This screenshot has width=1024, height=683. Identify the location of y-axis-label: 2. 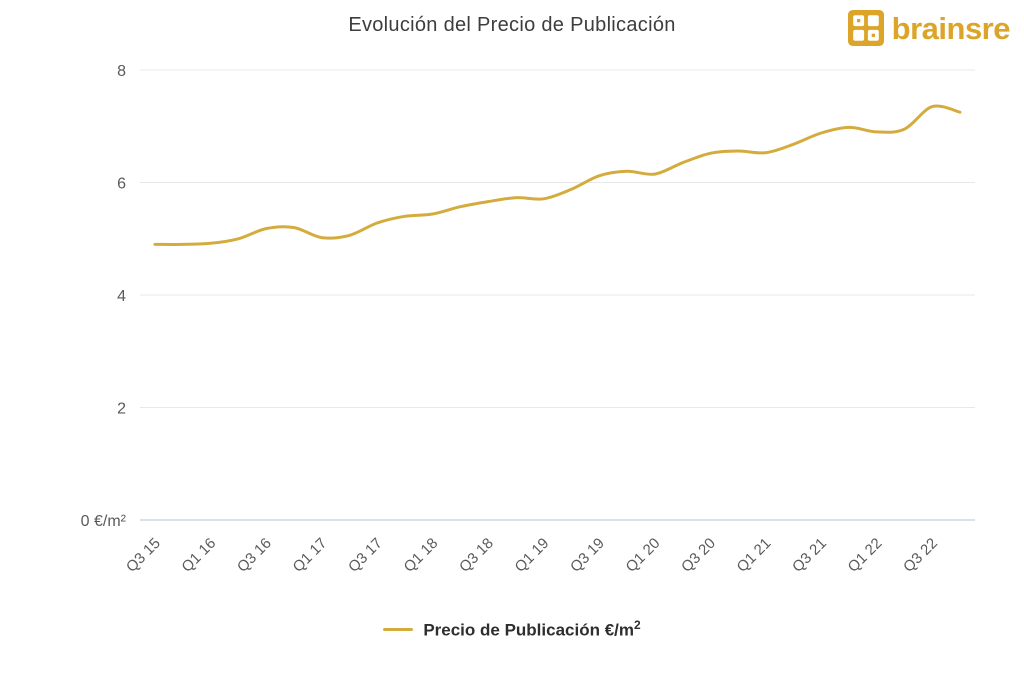
(121, 409).